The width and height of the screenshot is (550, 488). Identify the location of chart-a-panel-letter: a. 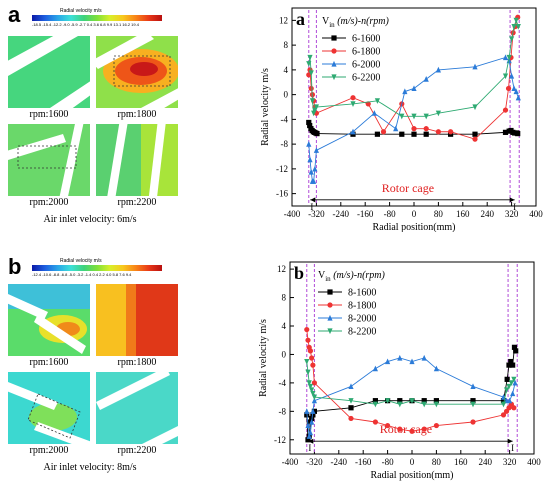
(300, 19).